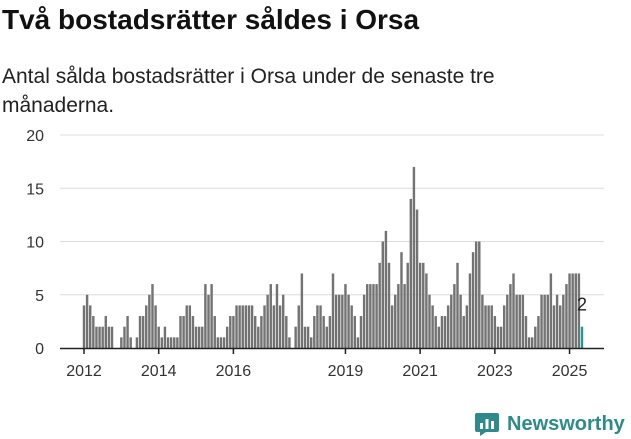 The width and height of the screenshot is (631, 439). Describe the element at coordinates (211, 19) in the screenshot. I see `chart-title: Två bostadsrätter såldes i Orsa` at that location.